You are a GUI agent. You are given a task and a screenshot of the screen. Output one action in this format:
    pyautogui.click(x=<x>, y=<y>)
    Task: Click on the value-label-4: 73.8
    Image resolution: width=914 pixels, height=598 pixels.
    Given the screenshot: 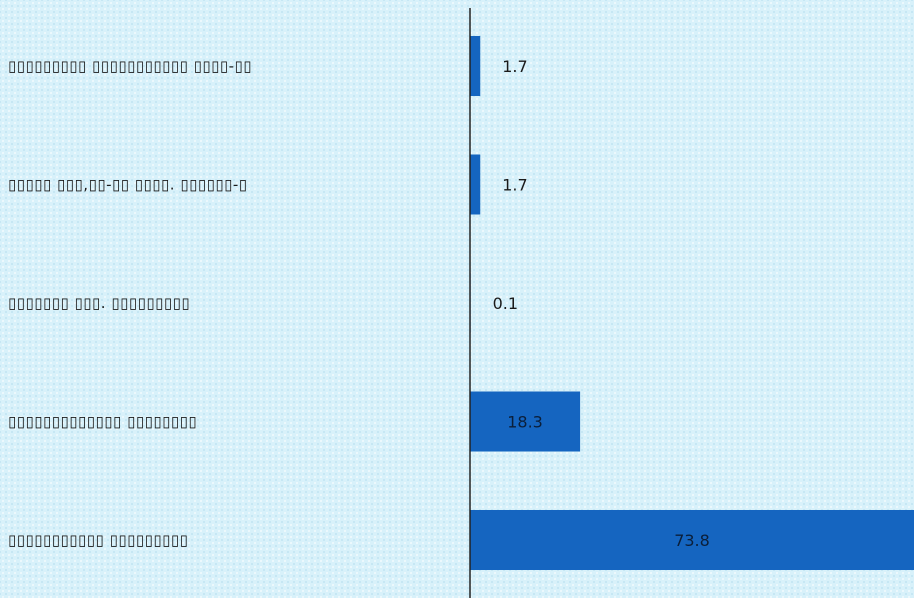 What is the action you would take?
    pyautogui.click(x=692, y=540)
    